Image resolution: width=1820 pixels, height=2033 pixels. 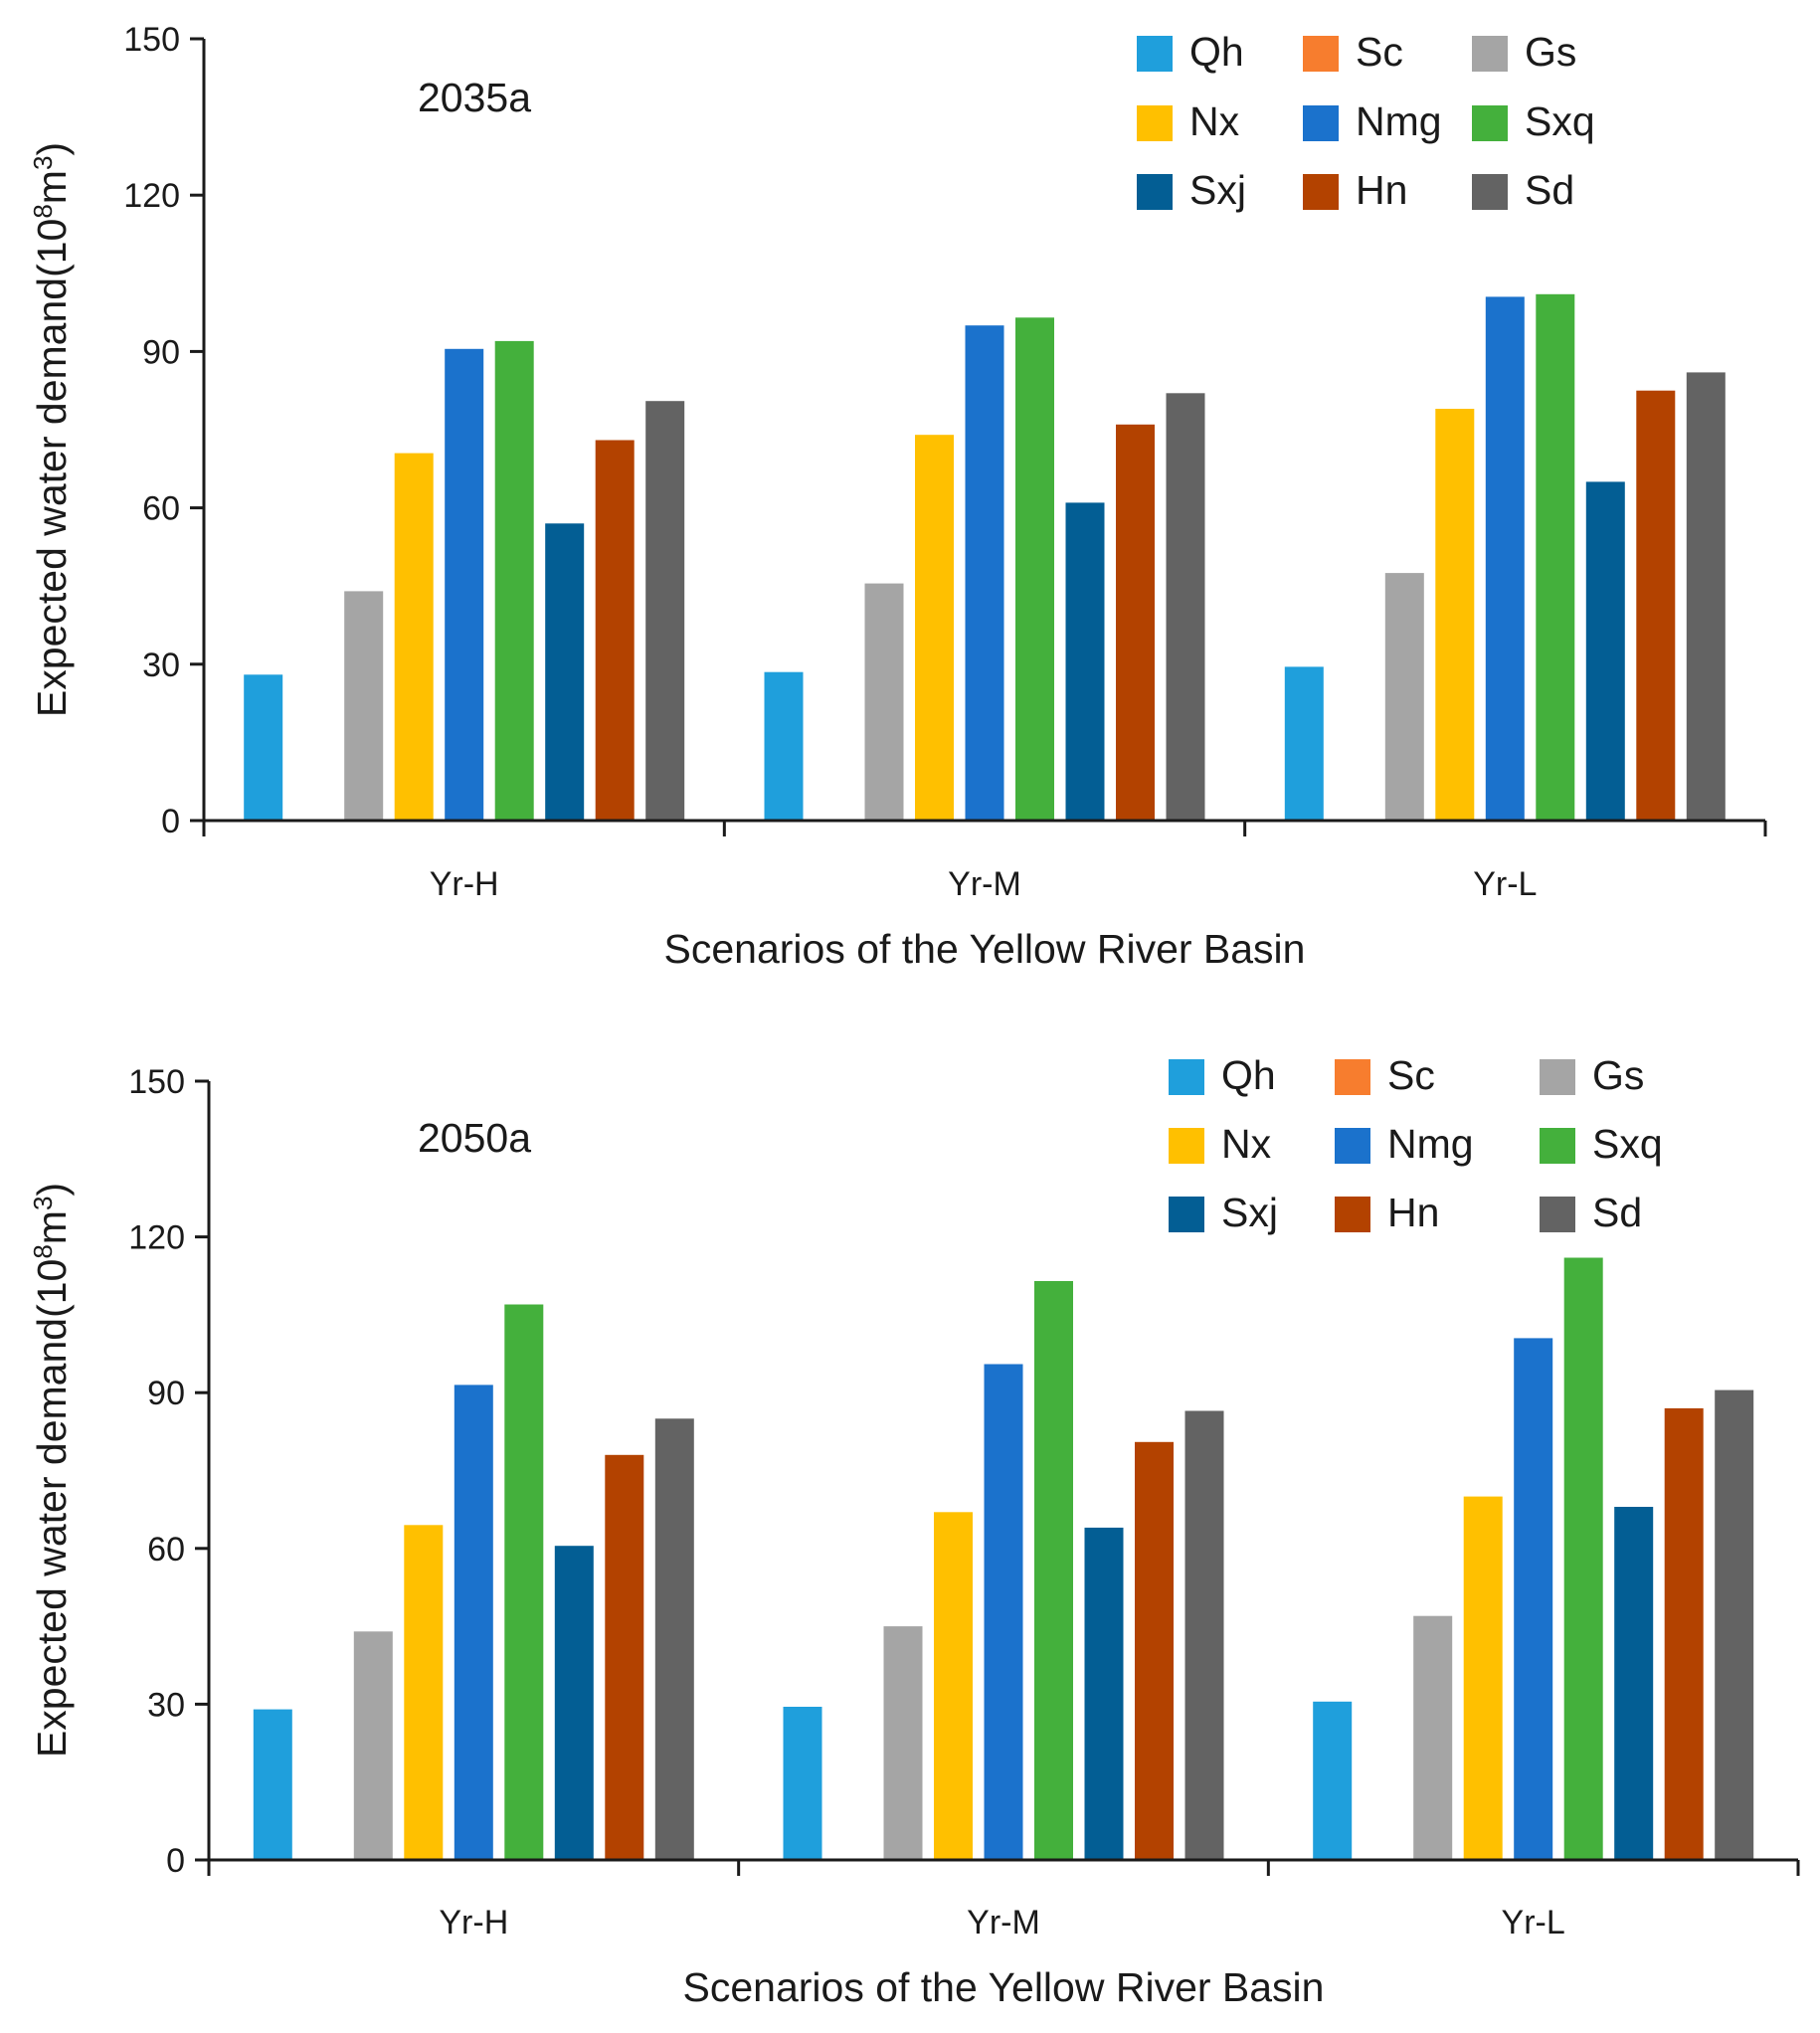 I want to click on y-axis-title-part: m, so click(x=52, y=187).